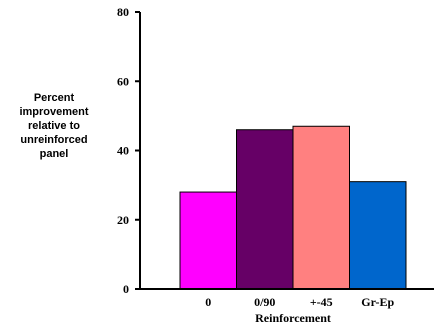  What do you see at coordinates (123, 220) in the screenshot?
I see `y-tick-label: 20` at bounding box center [123, 220].